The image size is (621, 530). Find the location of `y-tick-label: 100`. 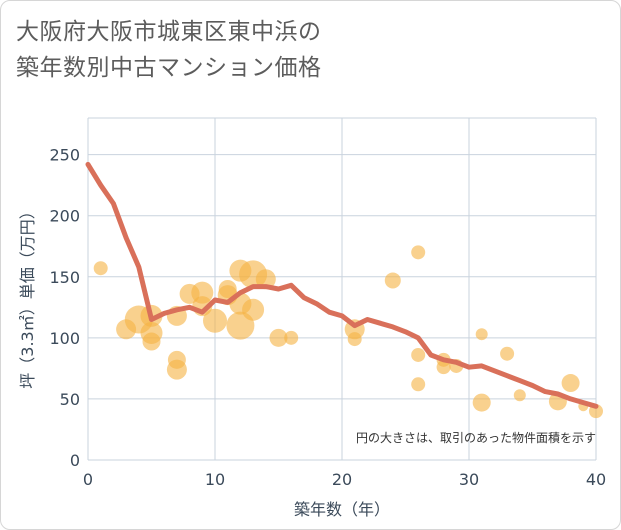

y-tick-label: 100 is located at coordinates (64, 338).